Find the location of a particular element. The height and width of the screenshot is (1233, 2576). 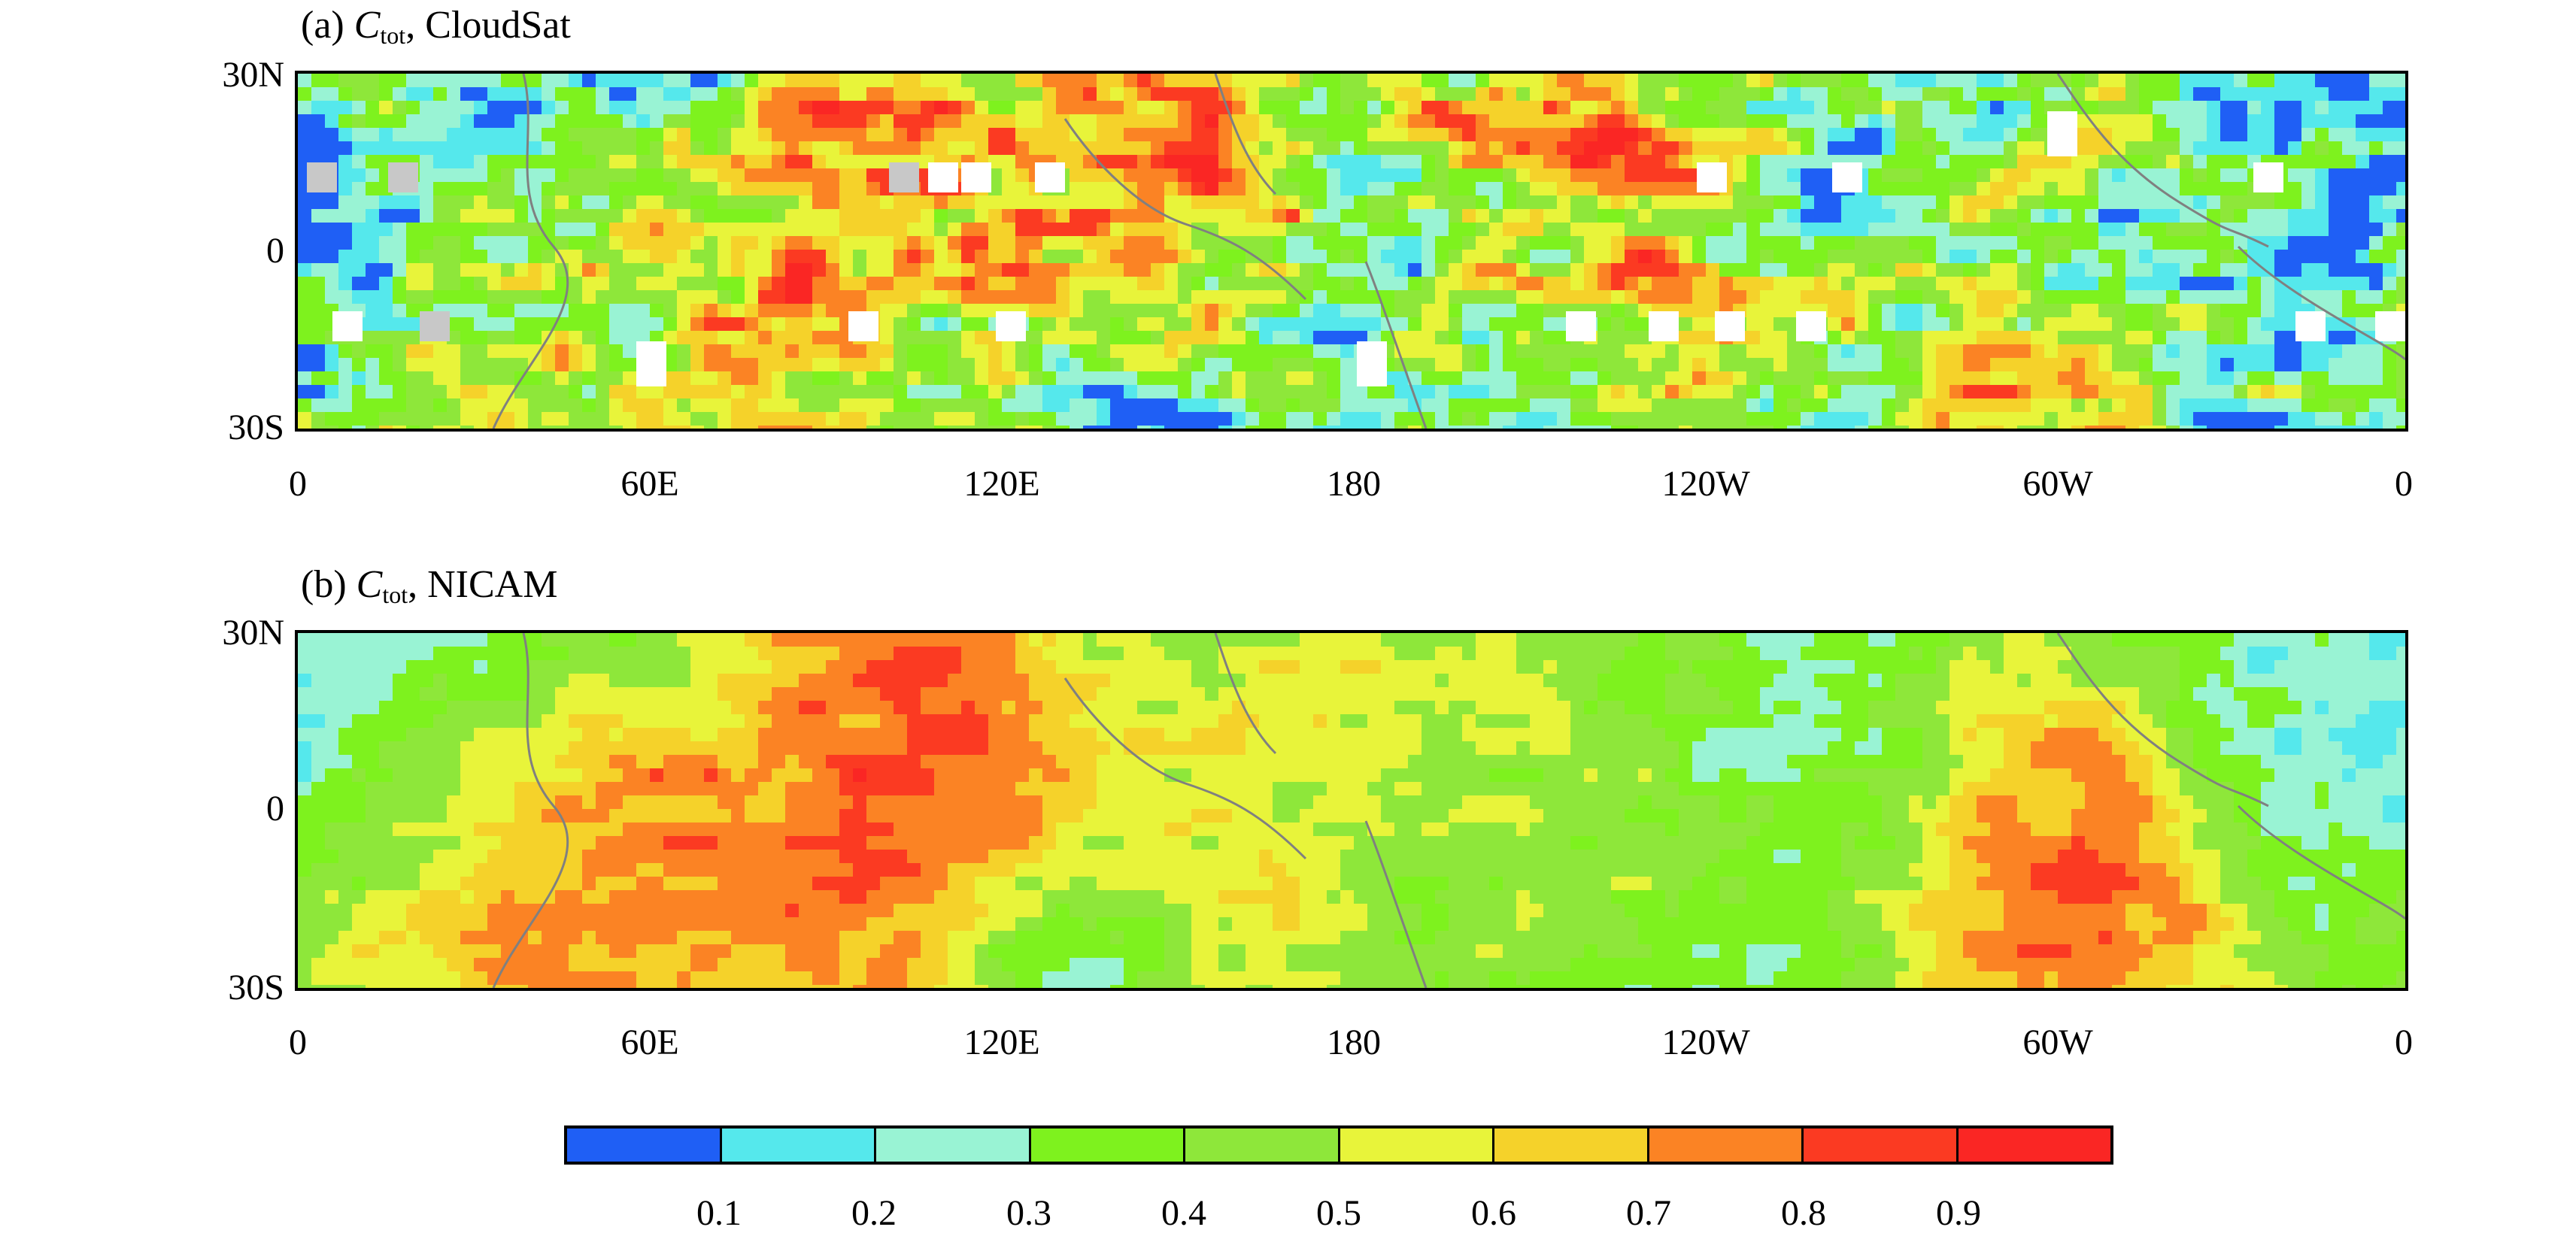

colorbar-label: 0.5 is located at coordinates (1338, 1213).